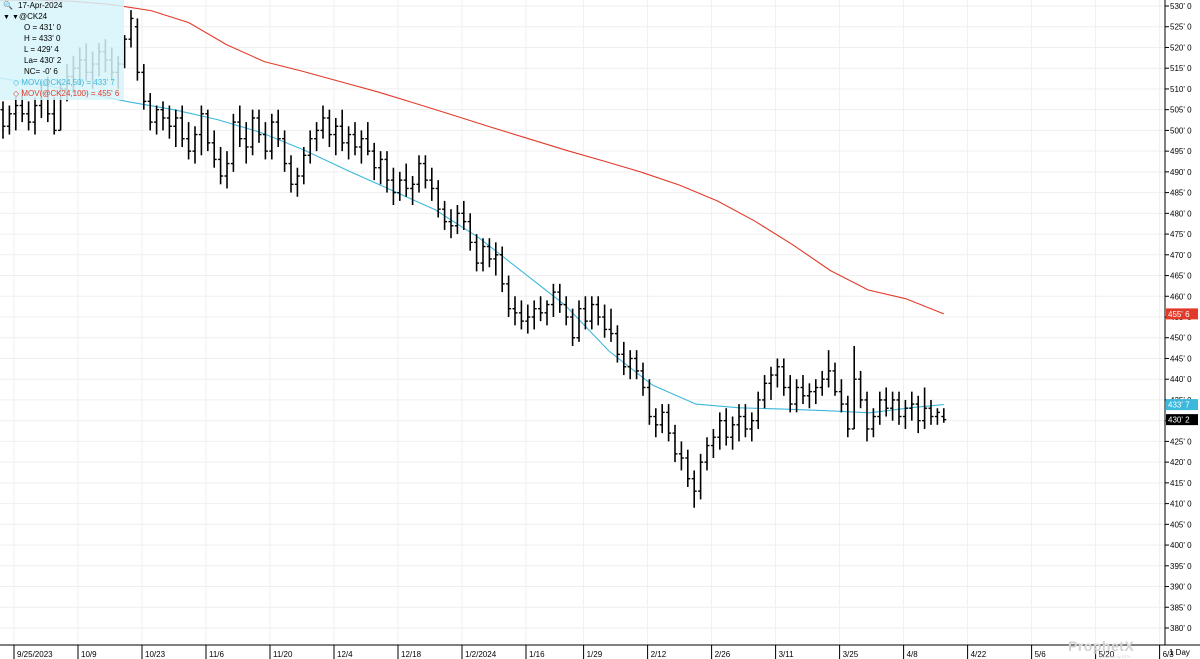  I want to click on info-symbol: @CK24, so click(33, 16).